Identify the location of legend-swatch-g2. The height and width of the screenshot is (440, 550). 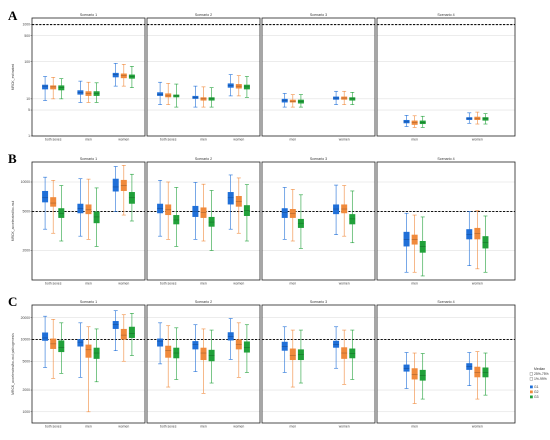
(531, 392).